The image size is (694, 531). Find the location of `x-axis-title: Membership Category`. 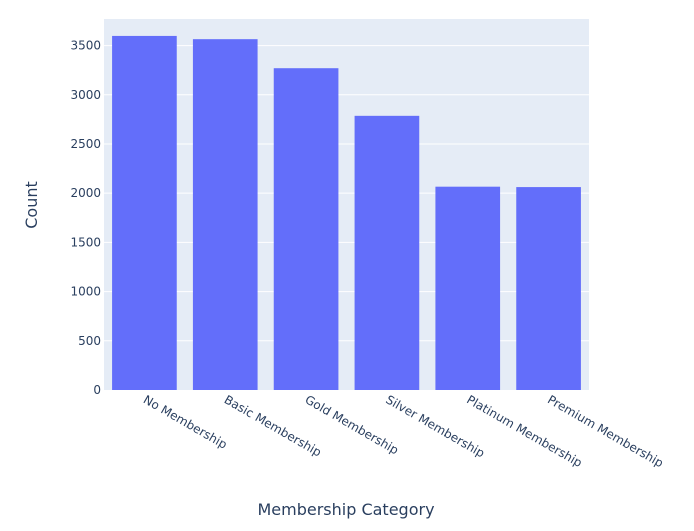

x-axis-title: Membership Category is located at coordinates (345, 509).